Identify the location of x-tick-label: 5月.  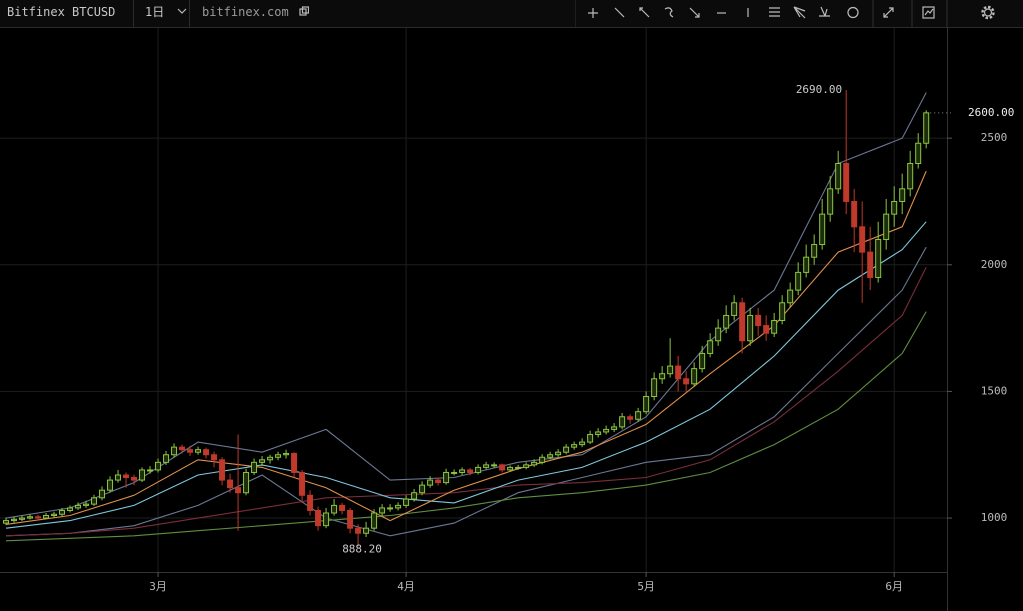
(646, 586).